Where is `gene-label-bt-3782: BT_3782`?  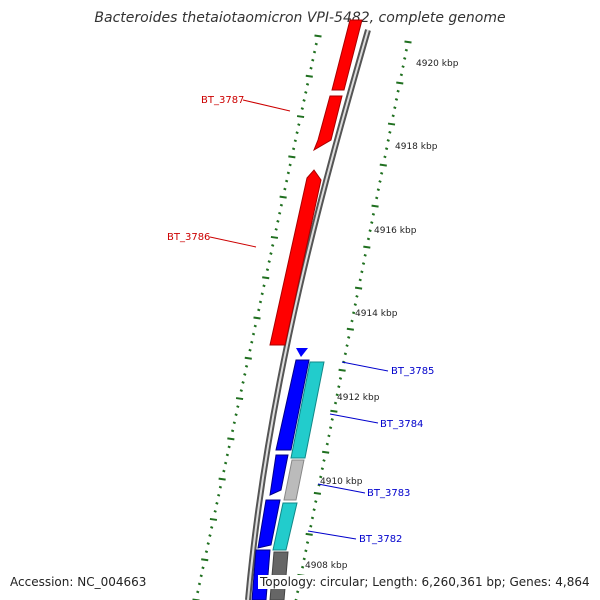
gene-label-bt-3782: BT_3782 is located at coordinates (380, 539).